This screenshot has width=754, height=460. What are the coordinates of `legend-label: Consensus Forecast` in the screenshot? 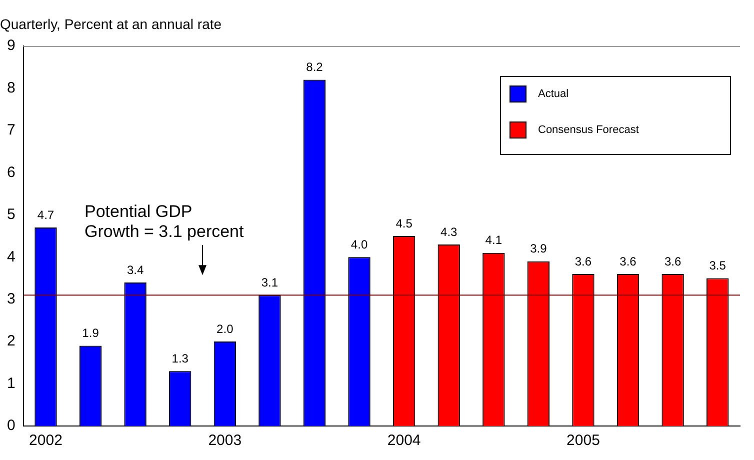 It's located at (588, 130).